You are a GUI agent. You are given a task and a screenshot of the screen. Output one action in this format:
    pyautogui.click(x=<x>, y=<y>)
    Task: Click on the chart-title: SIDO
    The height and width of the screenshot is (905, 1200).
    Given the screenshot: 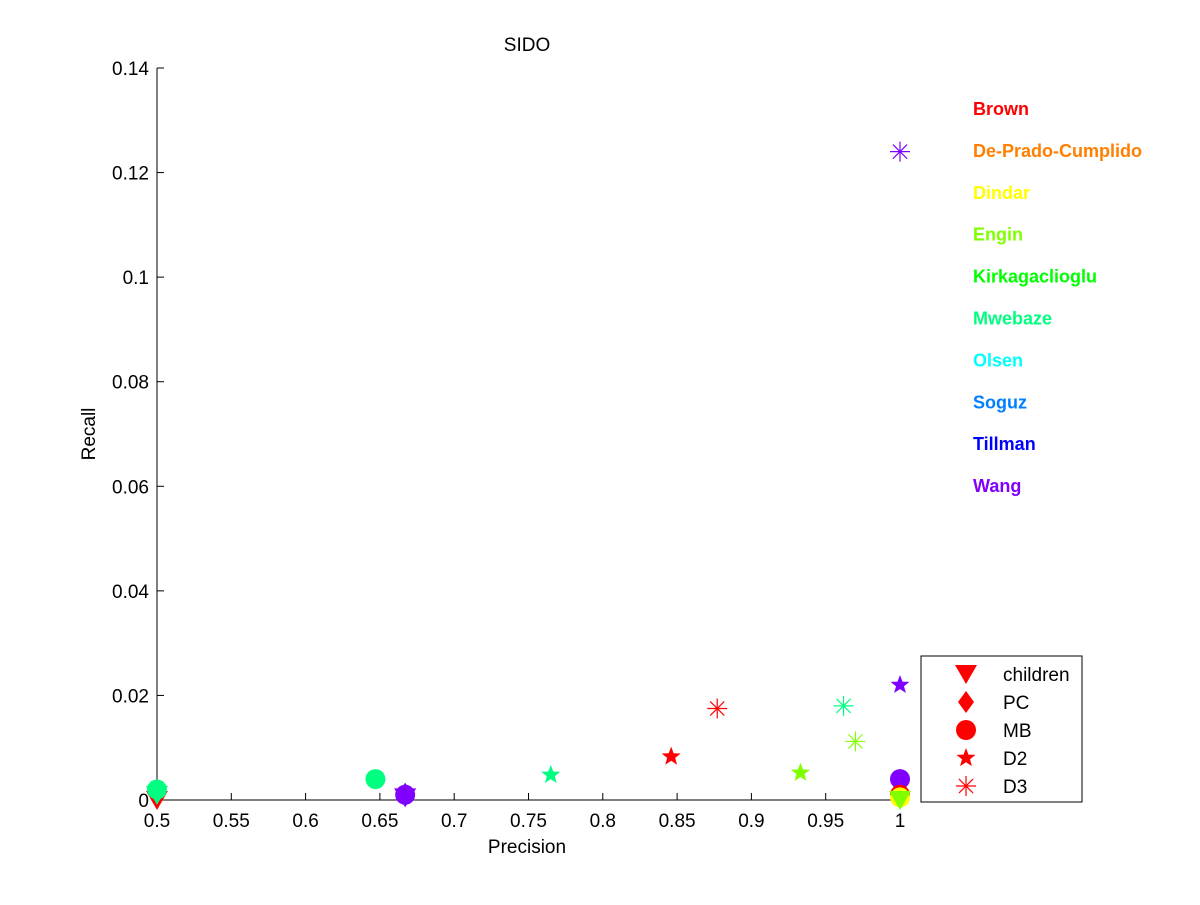 What is the action you would take?
    pyautogui.click(x=527, y=45)
    